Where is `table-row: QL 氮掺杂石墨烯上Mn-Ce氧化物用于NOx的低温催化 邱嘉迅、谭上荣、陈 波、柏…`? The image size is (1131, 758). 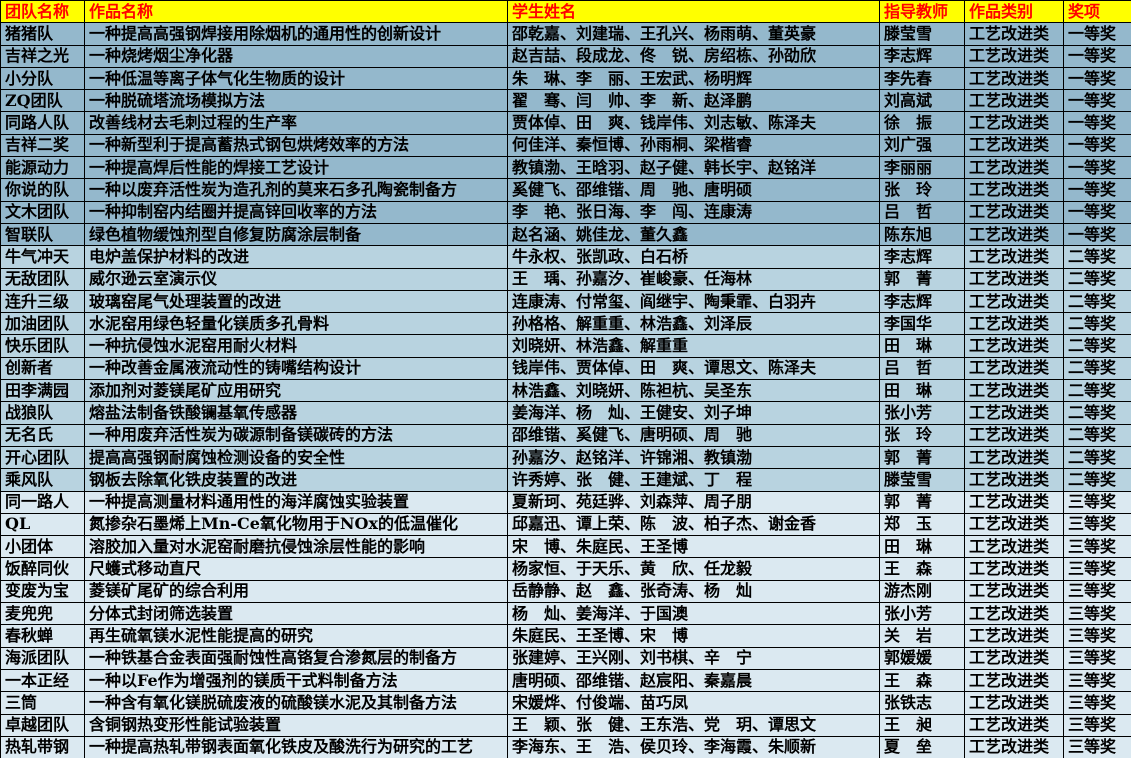
table-row: QL 氮掺杂石墨烯上Mn-Ce氧化物用于NOx的低温催化 邱嘉迅、谭上荣、陈 波、柏… is located at coordinates (565, 524).